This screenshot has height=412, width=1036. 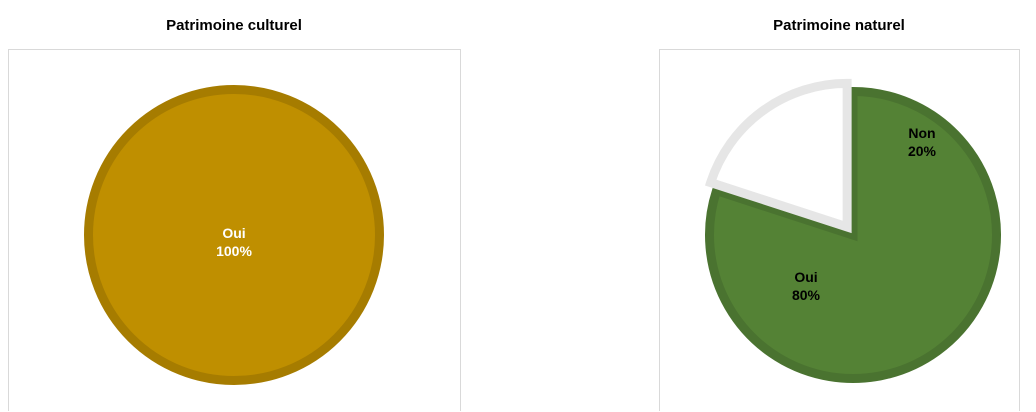 What do you see at coordinates (234, 25) in the screenshot?
I see `chart-title-culturel: Patrimoine culturel` at bounding box center [234, 25].